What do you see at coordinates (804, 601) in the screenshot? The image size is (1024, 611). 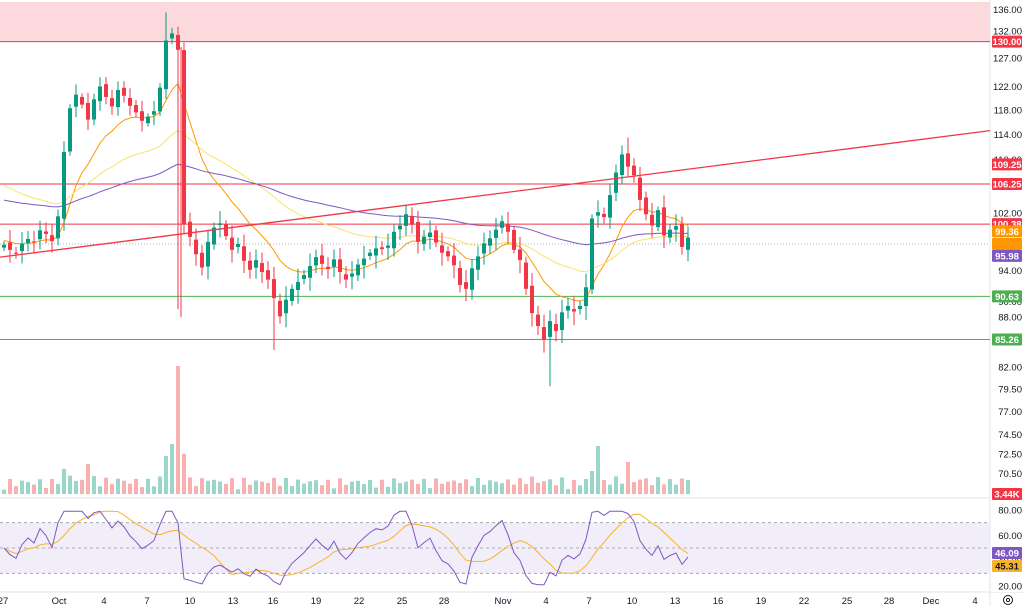 I see `time-tick-label: 22` at bounding box center [804, 601].